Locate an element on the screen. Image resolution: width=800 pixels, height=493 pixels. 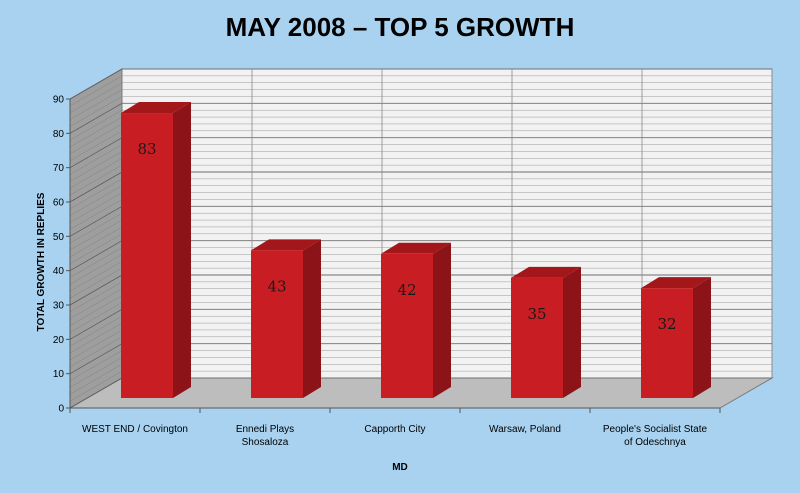
bar: 35 is located at coordinates (546, 332).